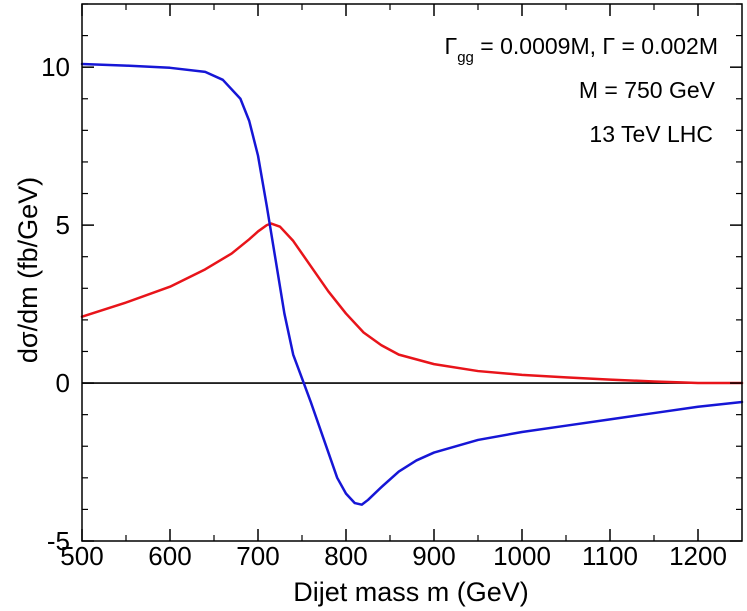 Image resolution: width=747 pixels, height=611 pixels. Describe the element at coordinates (698, 556) in the screenshot. I see `x-tick-label: 1200` at that location.